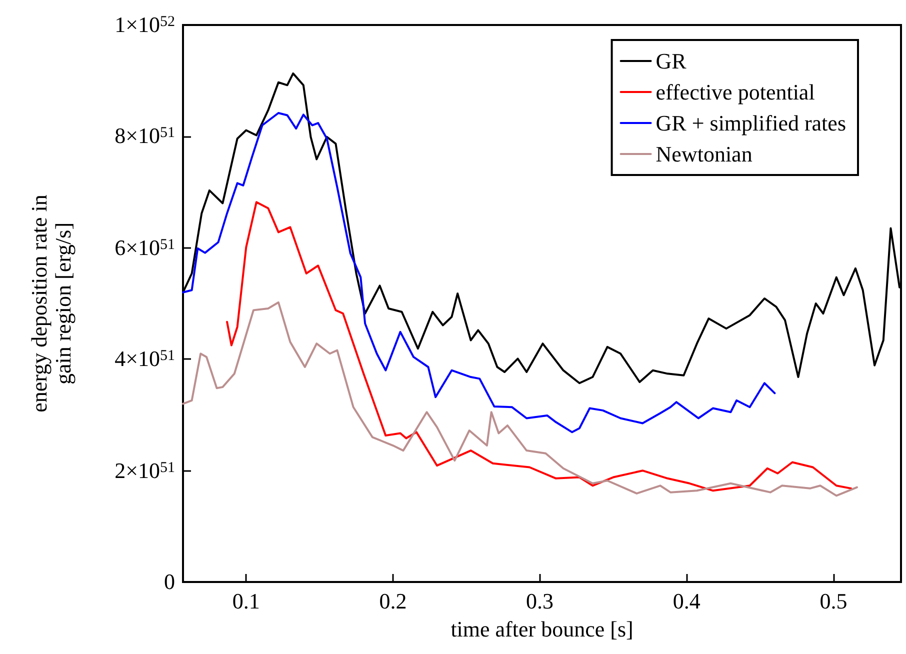 This screenshot has height=654, width=906. What do you see at coordinates (169, 581) in the screenshot?
I see `y-tick-label: 0` at bounding box center [169, 581].